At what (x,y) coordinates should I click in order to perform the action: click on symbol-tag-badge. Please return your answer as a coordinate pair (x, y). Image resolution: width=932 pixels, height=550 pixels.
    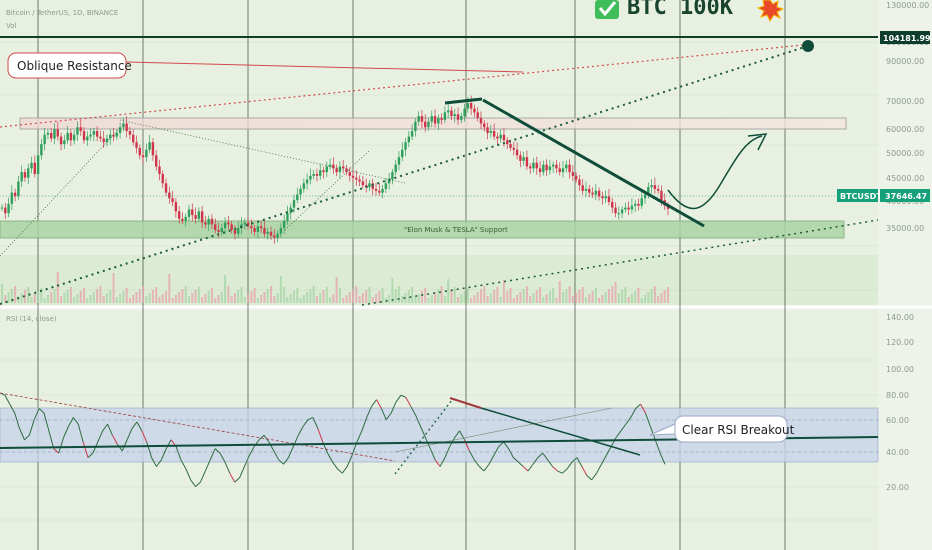
    Looking at the image, I should click on (857, 195).